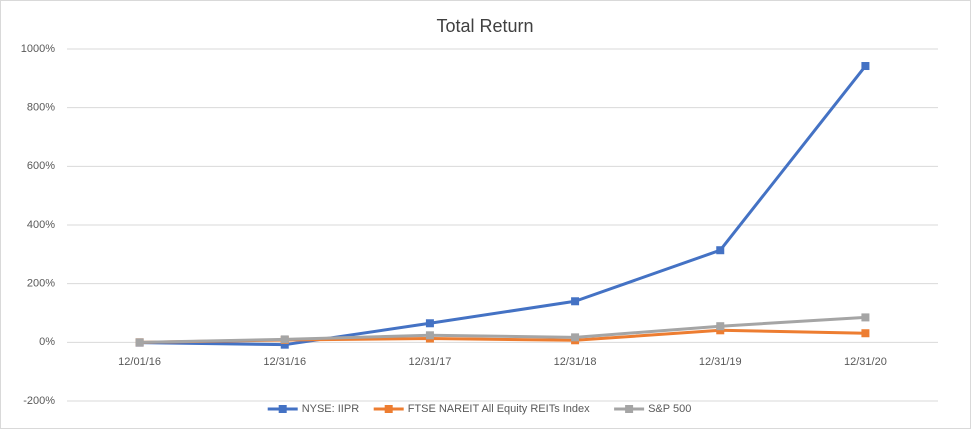 The width and height of the screenshot is (971, 429). Describe the element at coordinates (502, 329) in the screenshot. I see `series-line` at that location.